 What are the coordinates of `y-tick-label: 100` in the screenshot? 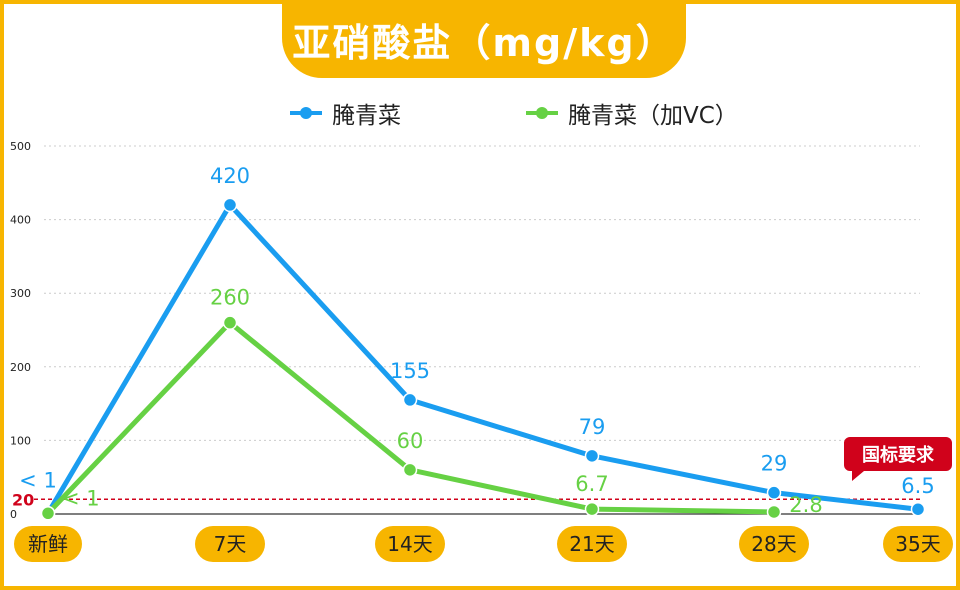 It's located at (20, 440).